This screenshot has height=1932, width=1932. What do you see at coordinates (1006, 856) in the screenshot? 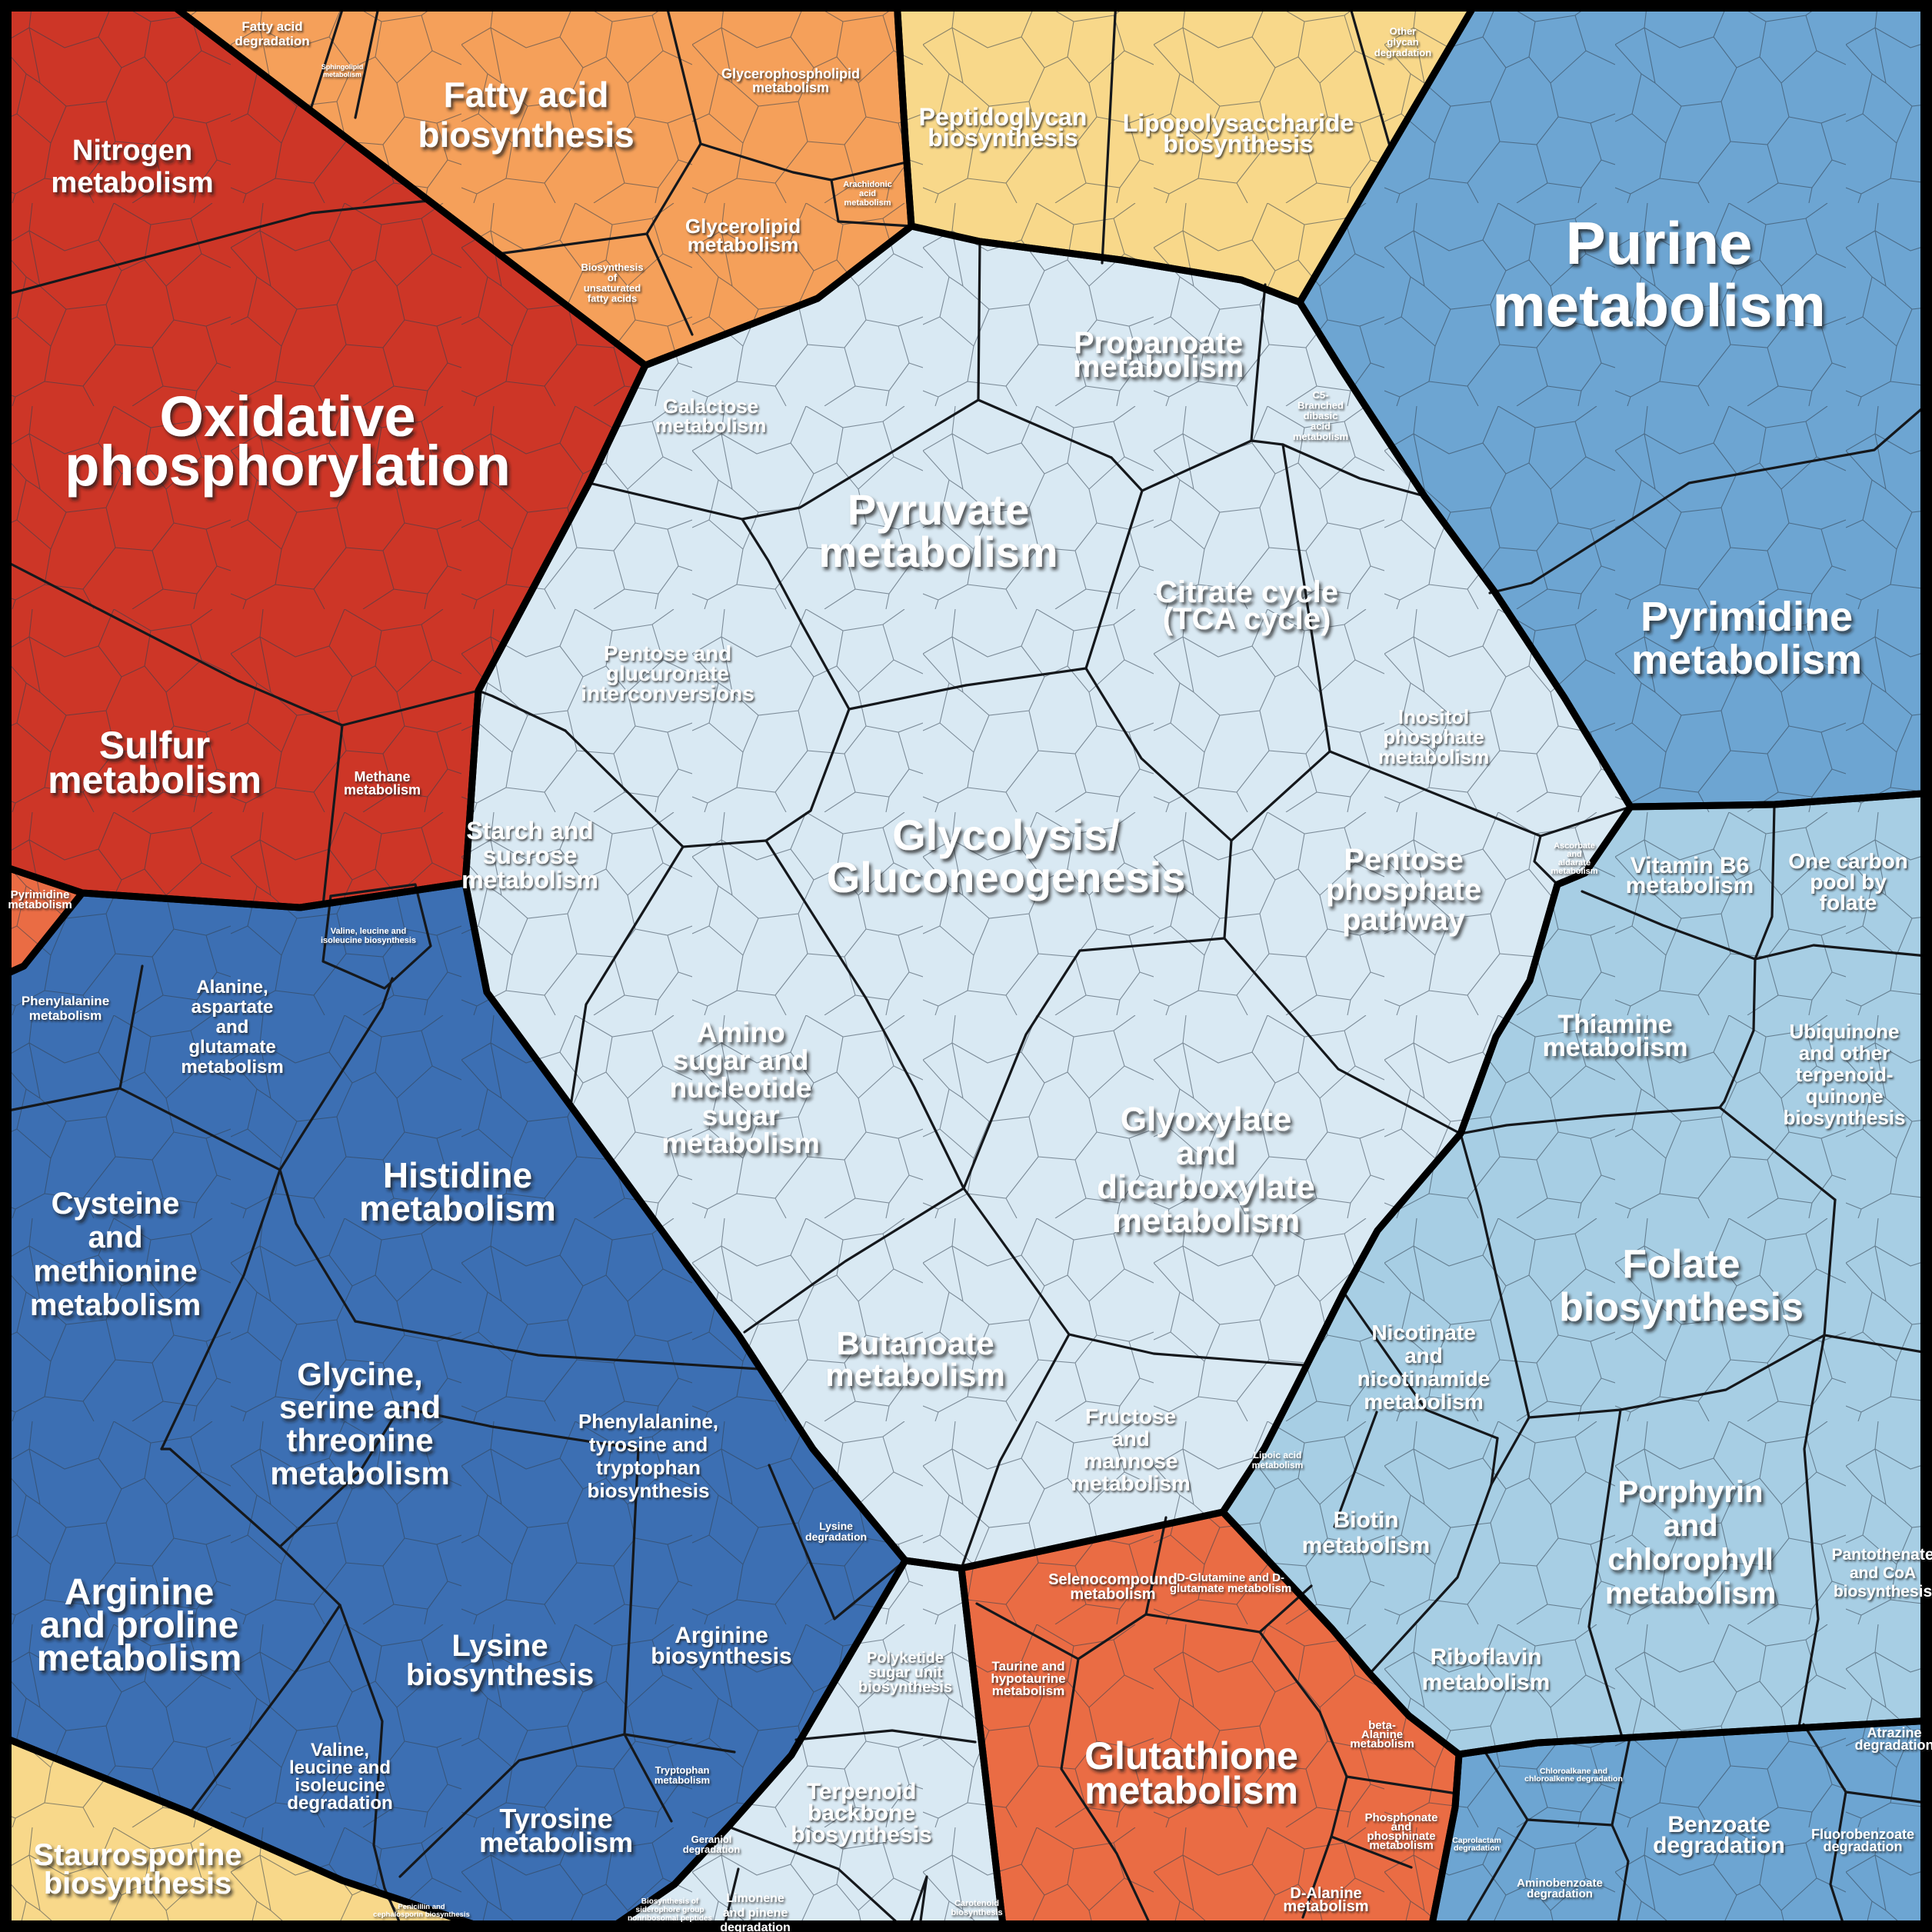
I see `svg-text: Glycolysis/Gluconeogenesis` at bounding box center [1006, 856].